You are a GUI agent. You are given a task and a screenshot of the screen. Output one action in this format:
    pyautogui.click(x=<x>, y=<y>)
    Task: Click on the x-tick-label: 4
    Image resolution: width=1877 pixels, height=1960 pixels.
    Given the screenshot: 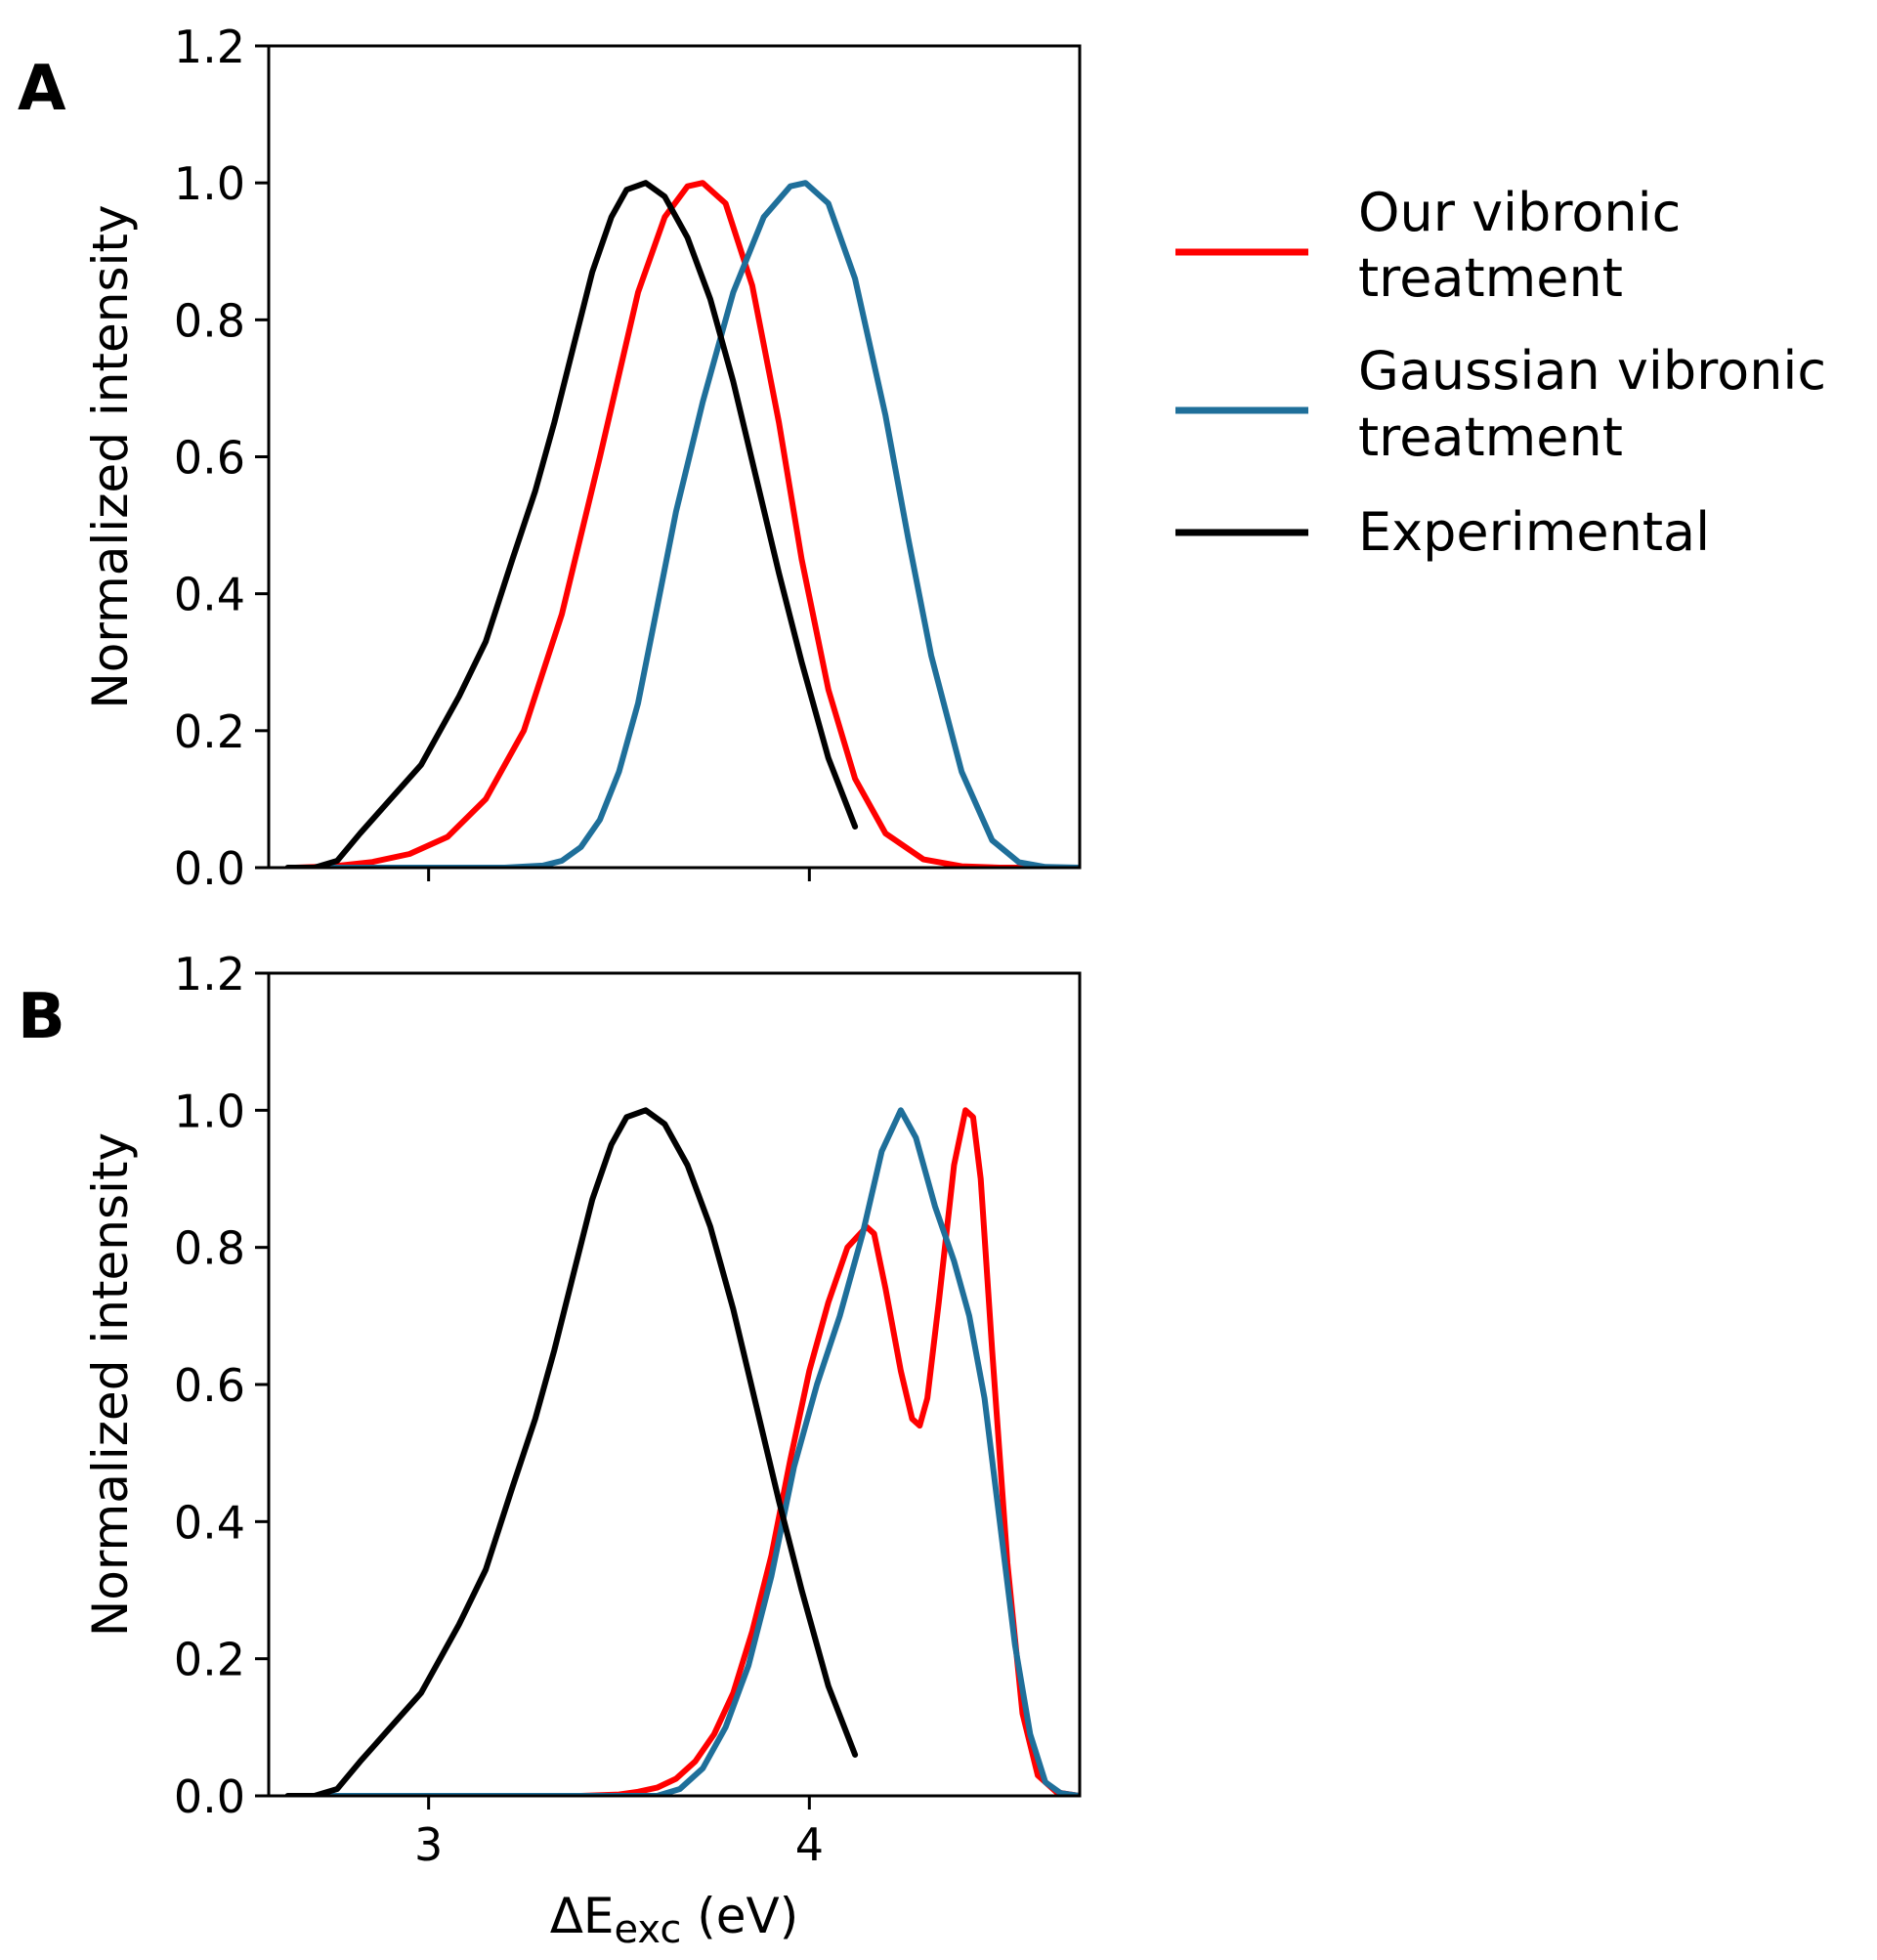 What is the action you would take?
    pyautogui.click(x=809, y=1844)
    